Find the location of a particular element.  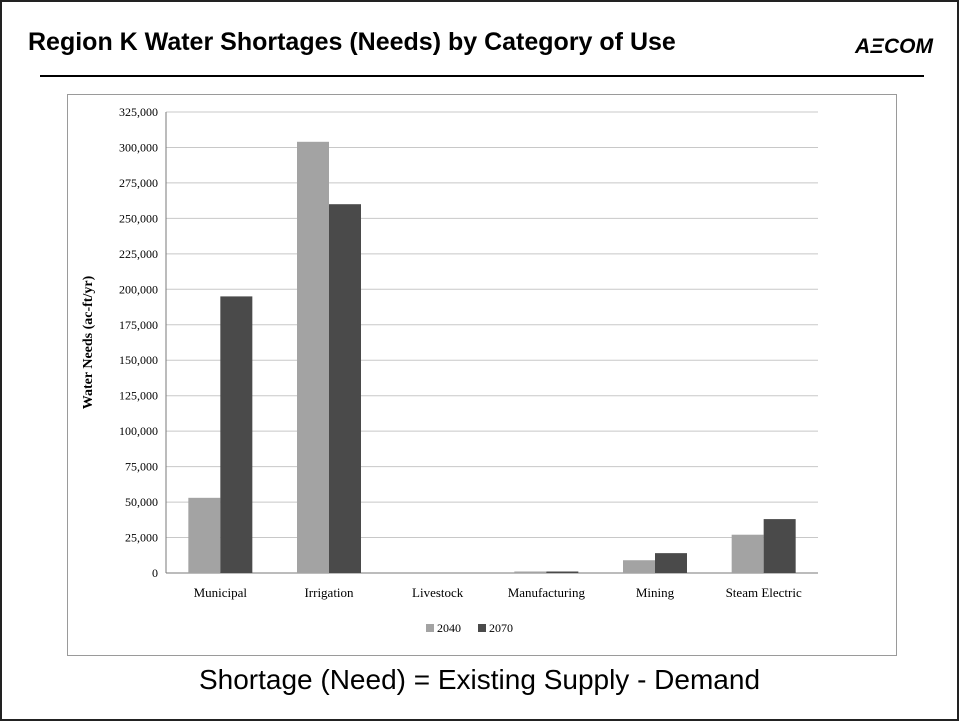

y-tick-label: 175,000 is located at coordinates (138, 325).